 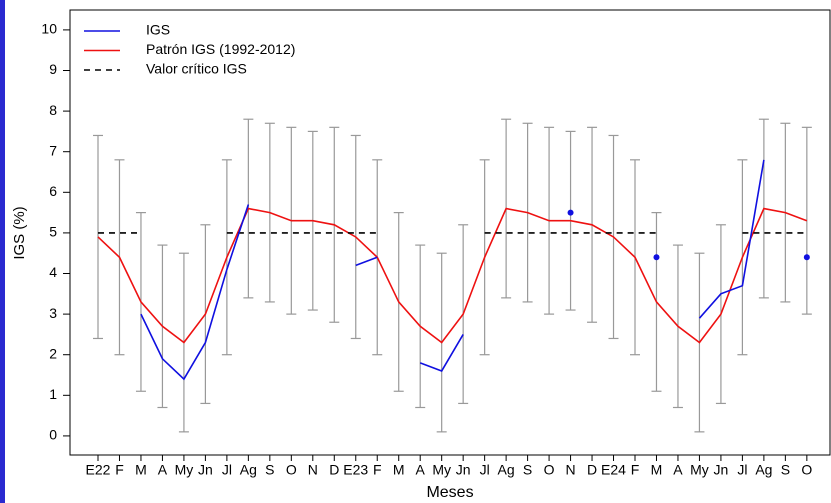 What do you see at coordinates (53, 150) in the screenshot?
I see `y-tick-label: 7` at bounding box center [53, 150].